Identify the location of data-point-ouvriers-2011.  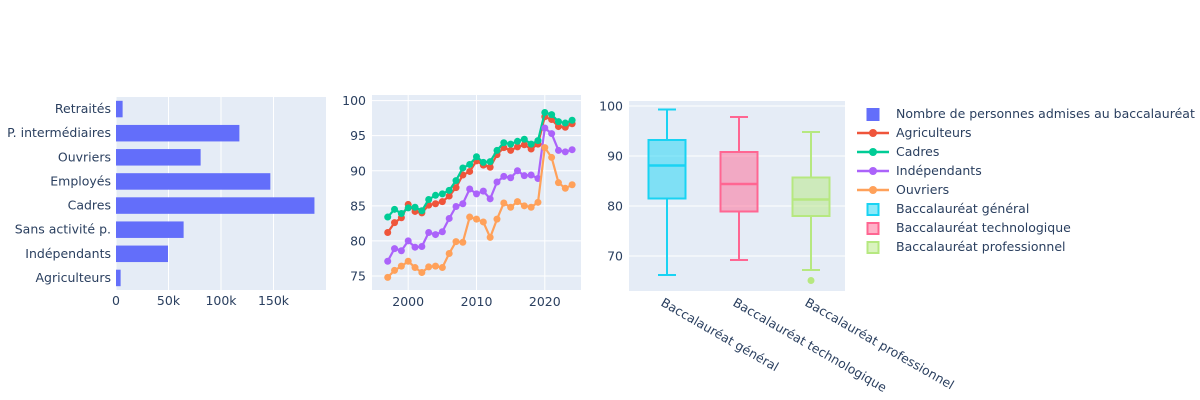
(483, 222).